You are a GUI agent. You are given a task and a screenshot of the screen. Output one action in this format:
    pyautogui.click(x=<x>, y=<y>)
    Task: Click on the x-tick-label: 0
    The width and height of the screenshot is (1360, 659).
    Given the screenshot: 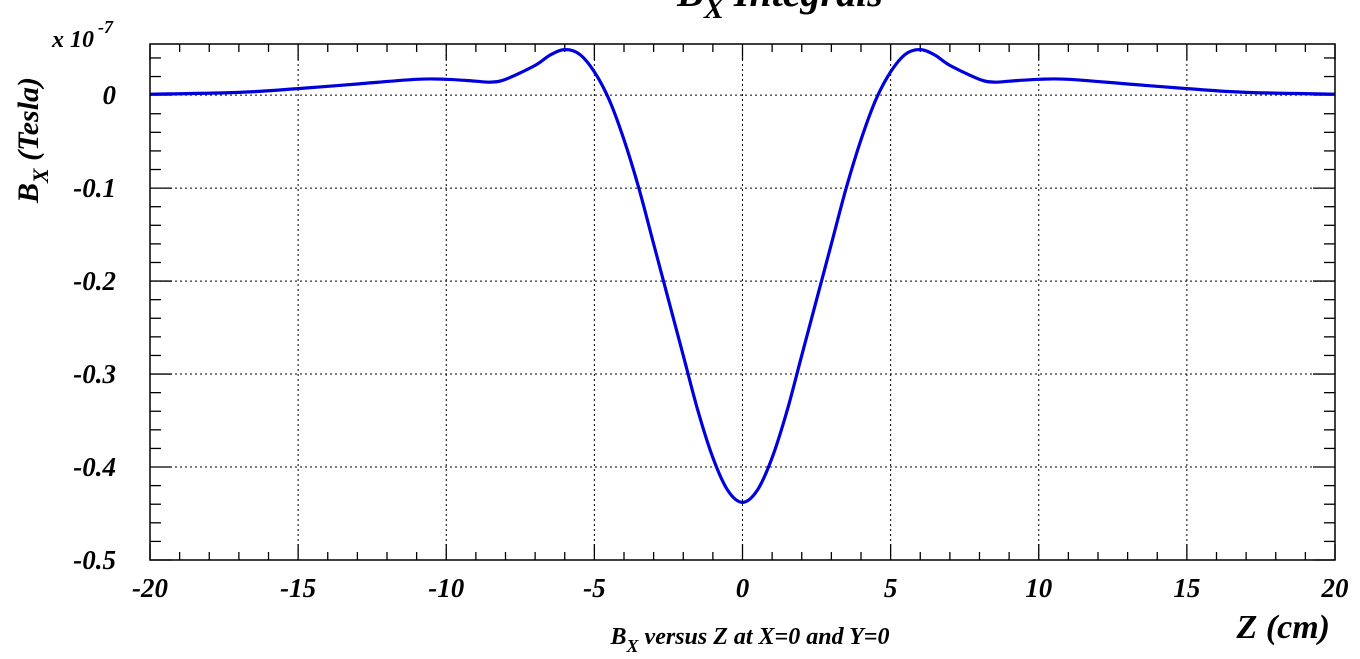 What is the action you would take?
    pyautogui.click(x=743, y=588)
    